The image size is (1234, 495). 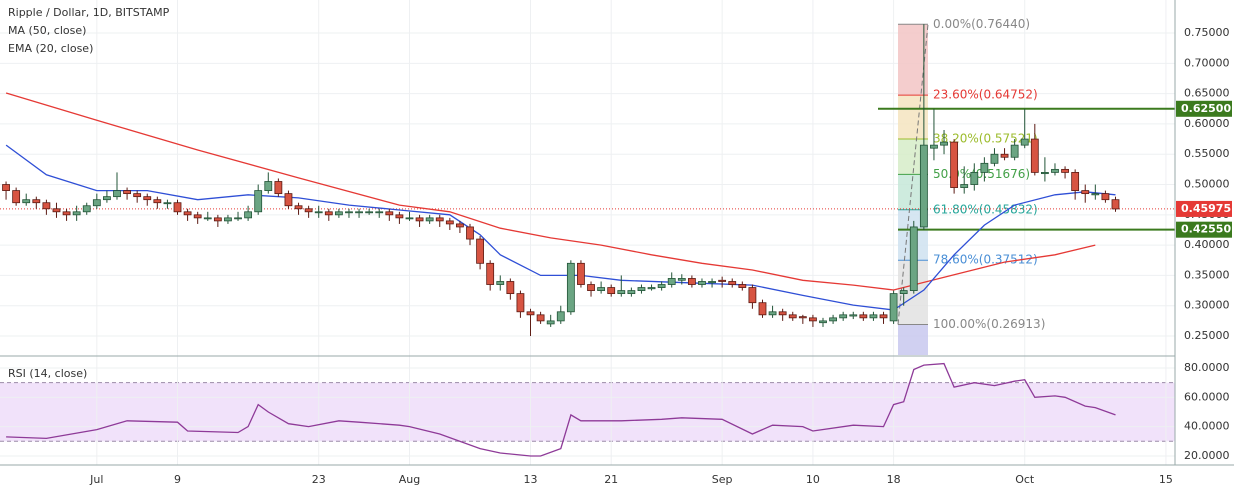 I want to click on y-tick-label: 0.25000, so click(x=1207, y=335).